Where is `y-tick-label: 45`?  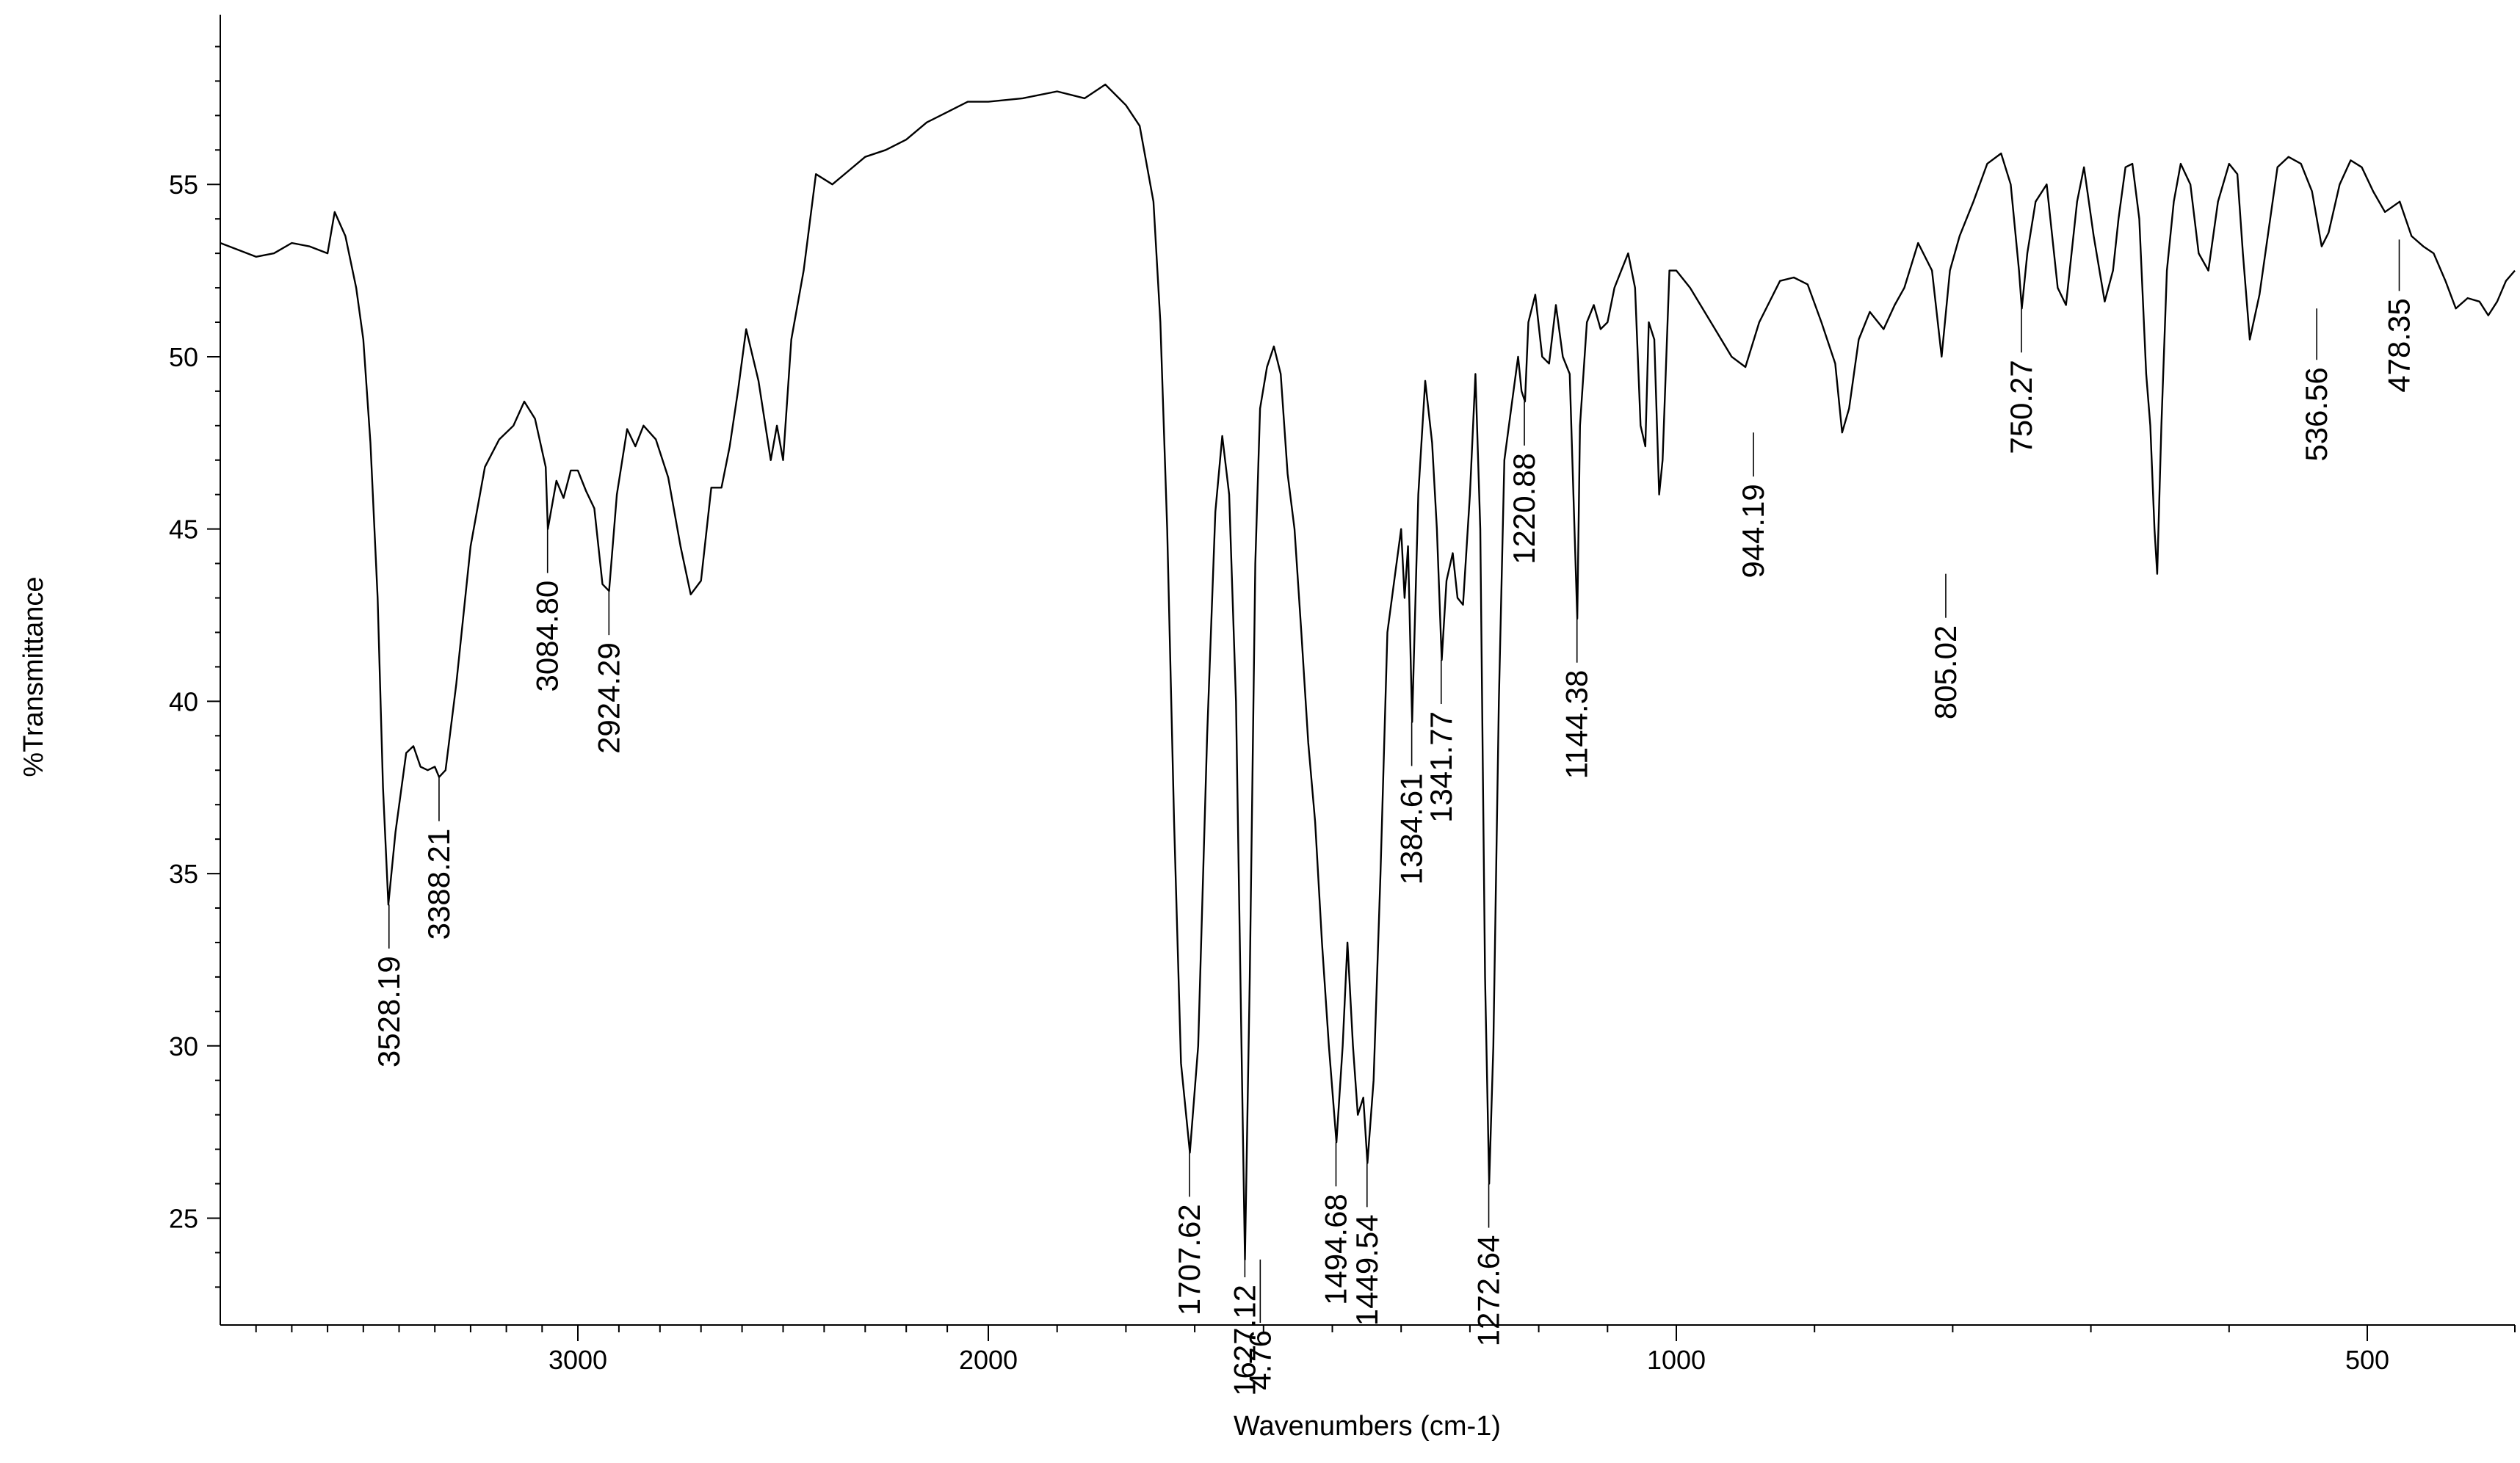 y-tick-label: 45 is located at coordinates (183, 530).